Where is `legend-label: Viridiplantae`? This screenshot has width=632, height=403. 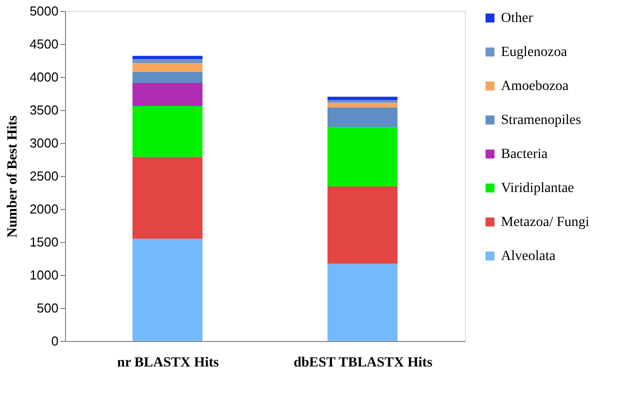 legend-label: Viridiplantae is located at coordinates (537, 188).